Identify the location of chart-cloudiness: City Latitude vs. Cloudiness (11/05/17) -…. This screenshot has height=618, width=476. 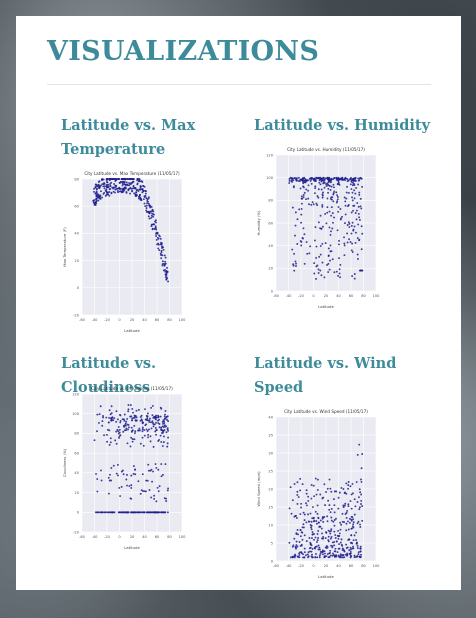
(124, 467).